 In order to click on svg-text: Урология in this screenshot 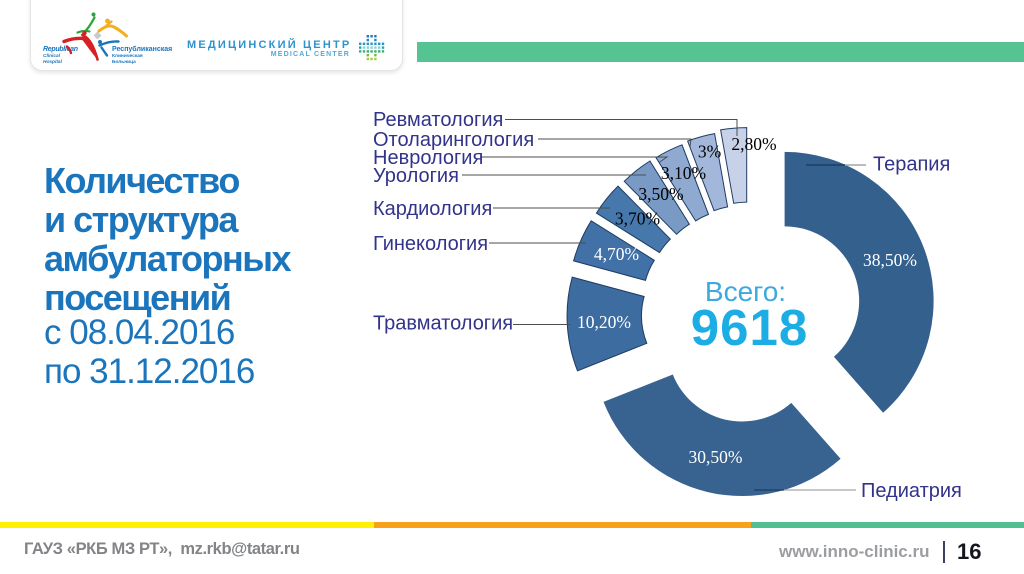, I will do `click(416, 176)`.